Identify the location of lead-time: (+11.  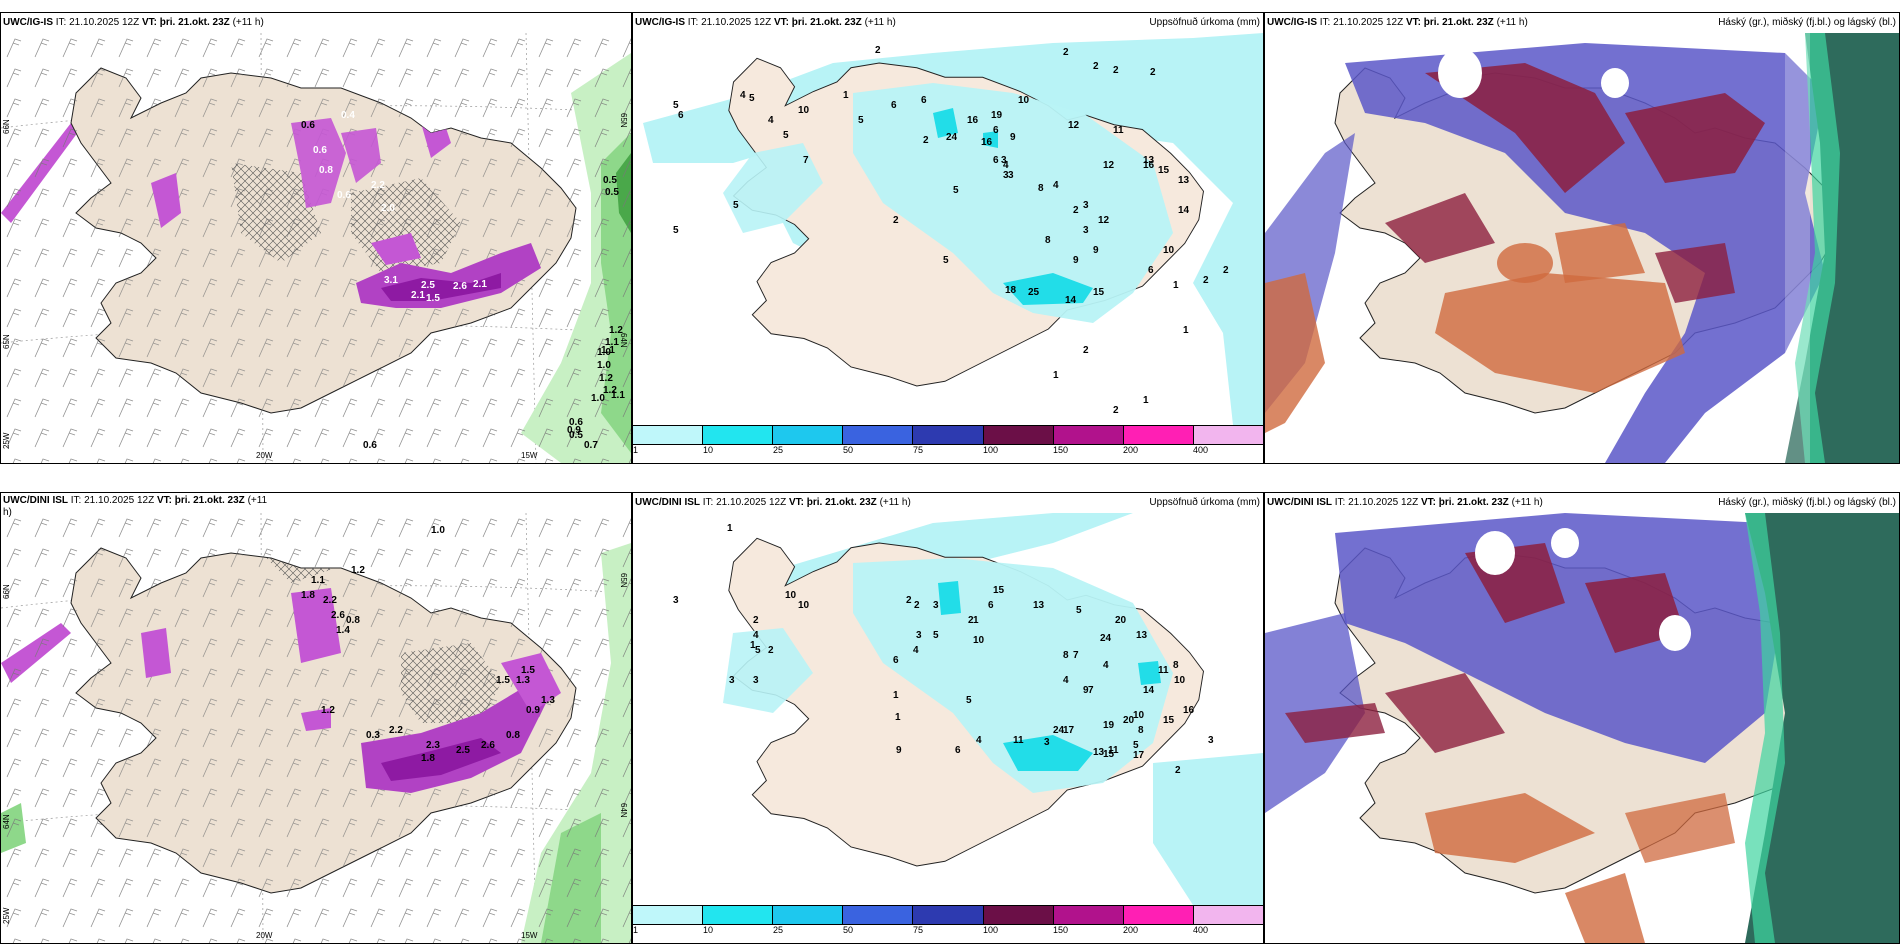
(257, 500).